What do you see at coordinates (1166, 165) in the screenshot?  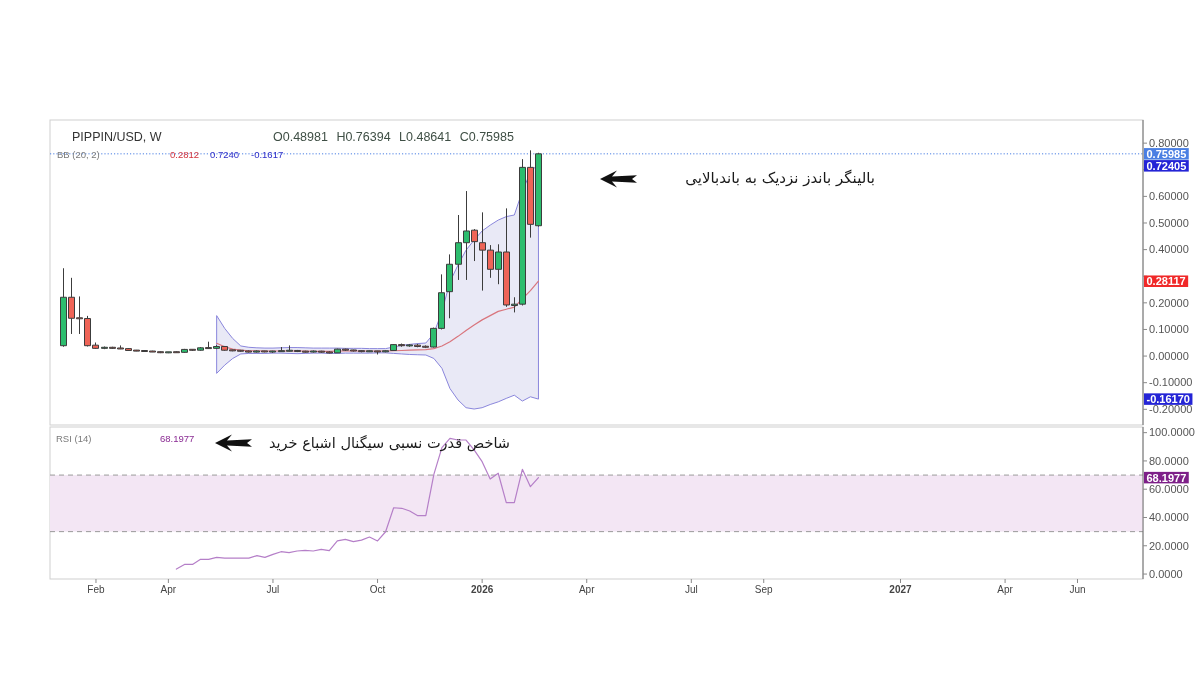 I see `text: 0.72405` at bounding box center [1166, 165].